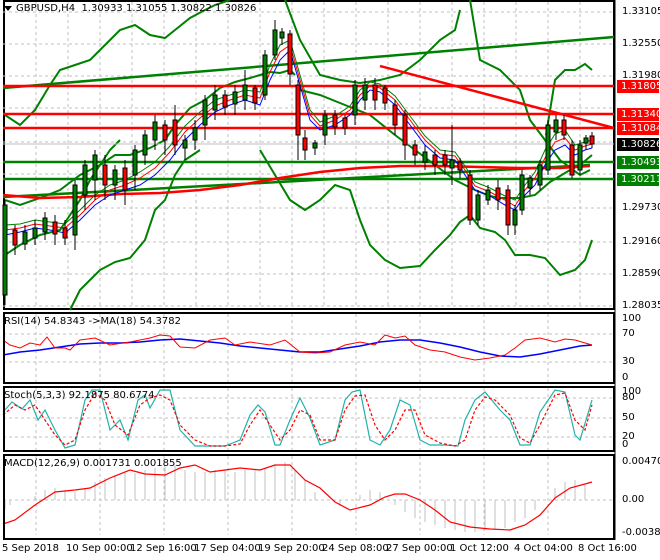  I want to click on stochastic-title: Stoch(5,3,3) 92.1875 80.6774, so click(79, 395).